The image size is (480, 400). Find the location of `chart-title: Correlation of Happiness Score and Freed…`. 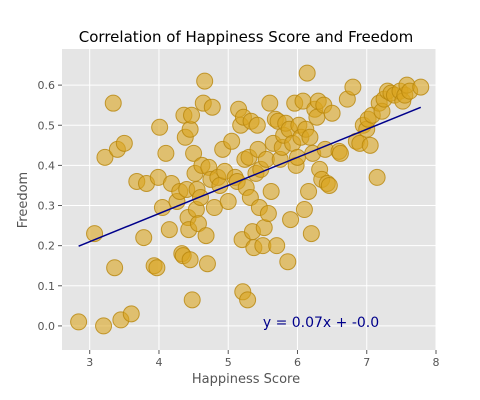

chart-title: Correlation of Happiness Score and Freed… is located at coordinates (246, 37).